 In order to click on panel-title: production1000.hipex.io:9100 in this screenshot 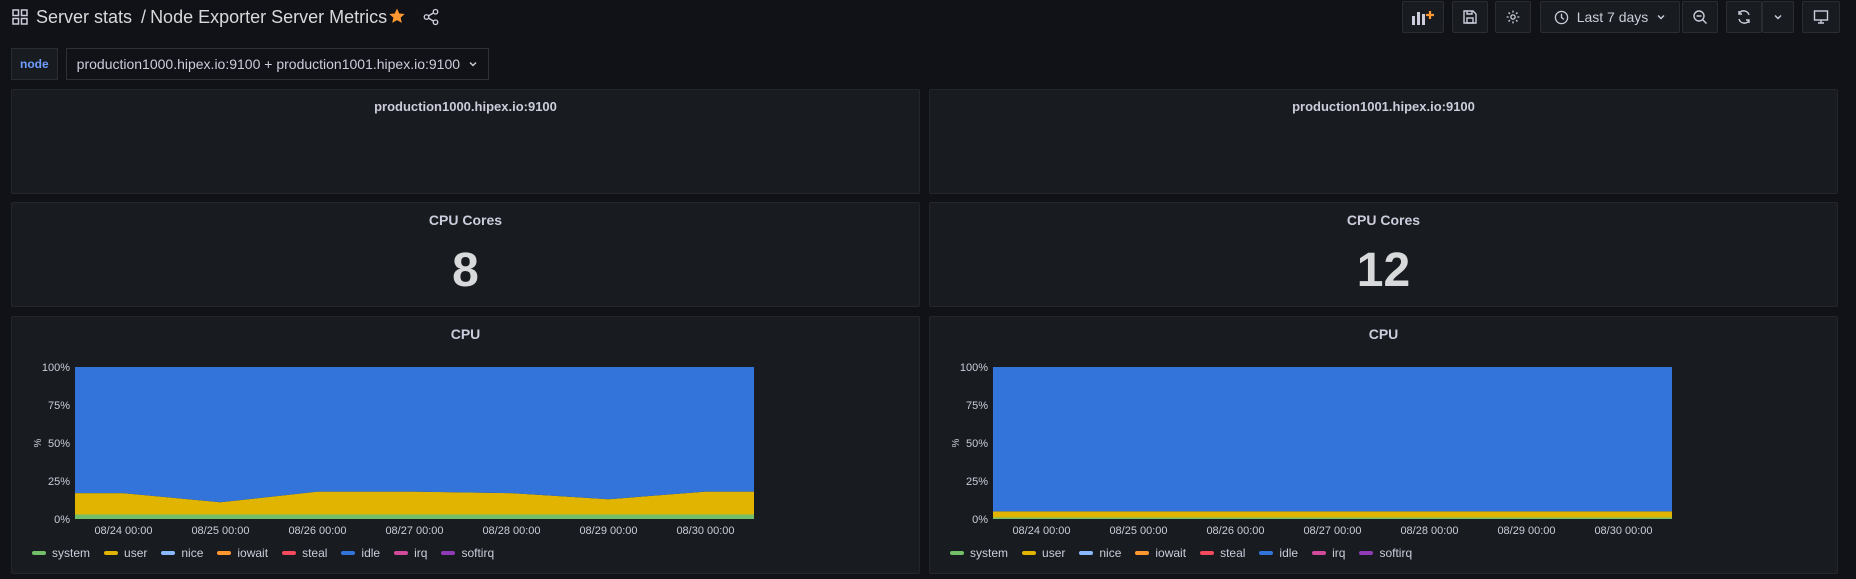, I will do `click(465, 106)`.